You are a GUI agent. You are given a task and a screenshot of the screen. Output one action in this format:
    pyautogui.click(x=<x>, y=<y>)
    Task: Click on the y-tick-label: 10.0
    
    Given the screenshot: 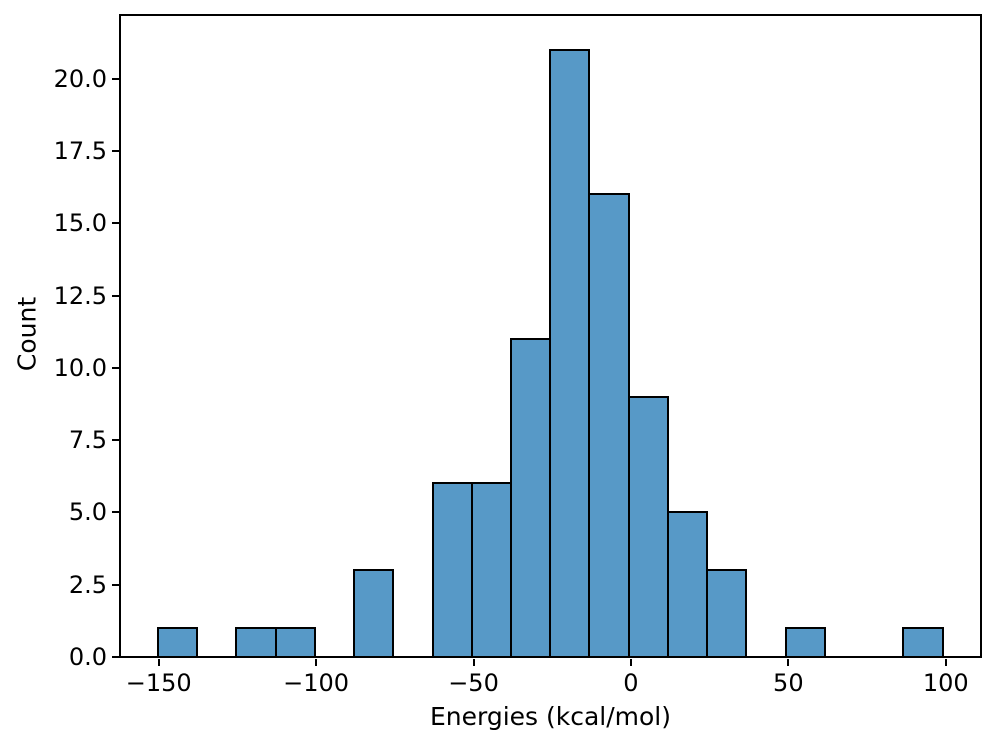 What is the action you would take?
    pyautogui.click(x=80, y=367)
    